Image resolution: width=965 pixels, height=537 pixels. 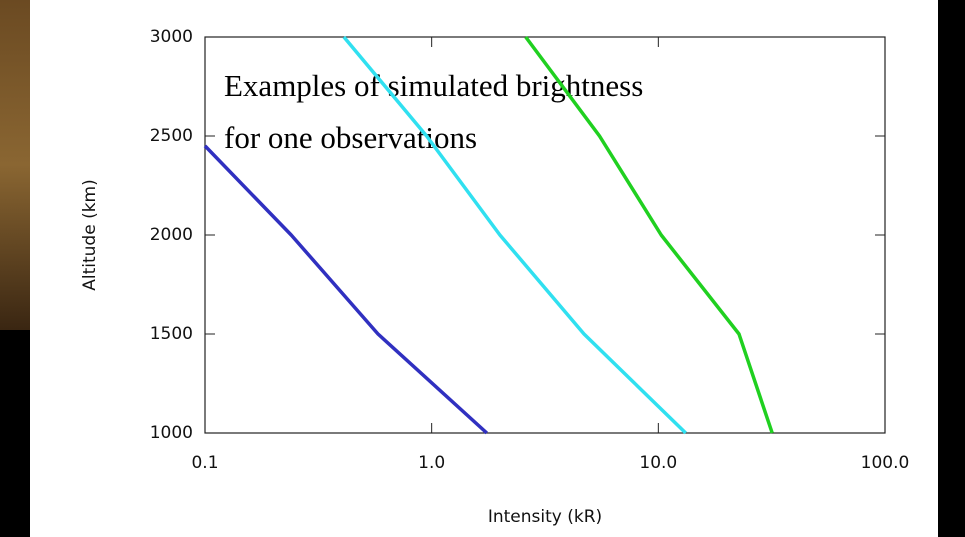 What do you see at coordinates (433, 85) in the screenshot?
I see `annotation: Examples of simulated brightness` at bounding box center [433, 85].